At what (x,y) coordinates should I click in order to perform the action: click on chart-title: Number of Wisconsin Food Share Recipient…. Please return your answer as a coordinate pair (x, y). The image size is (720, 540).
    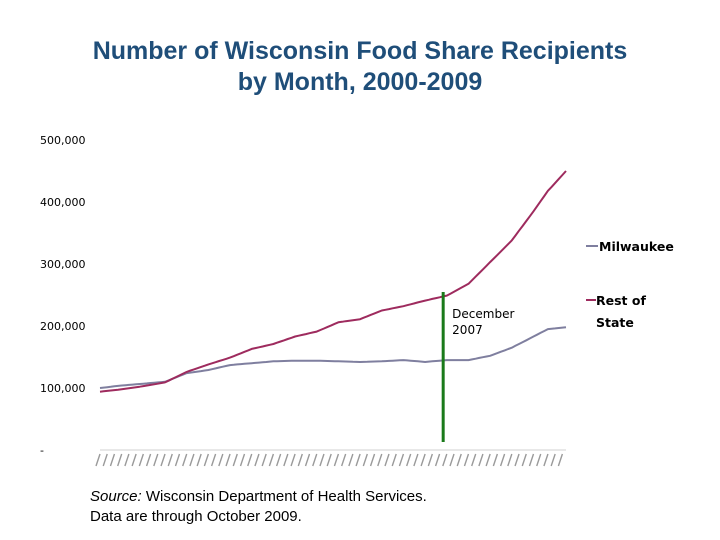
    Looking at the image, I should click on (360, 67).